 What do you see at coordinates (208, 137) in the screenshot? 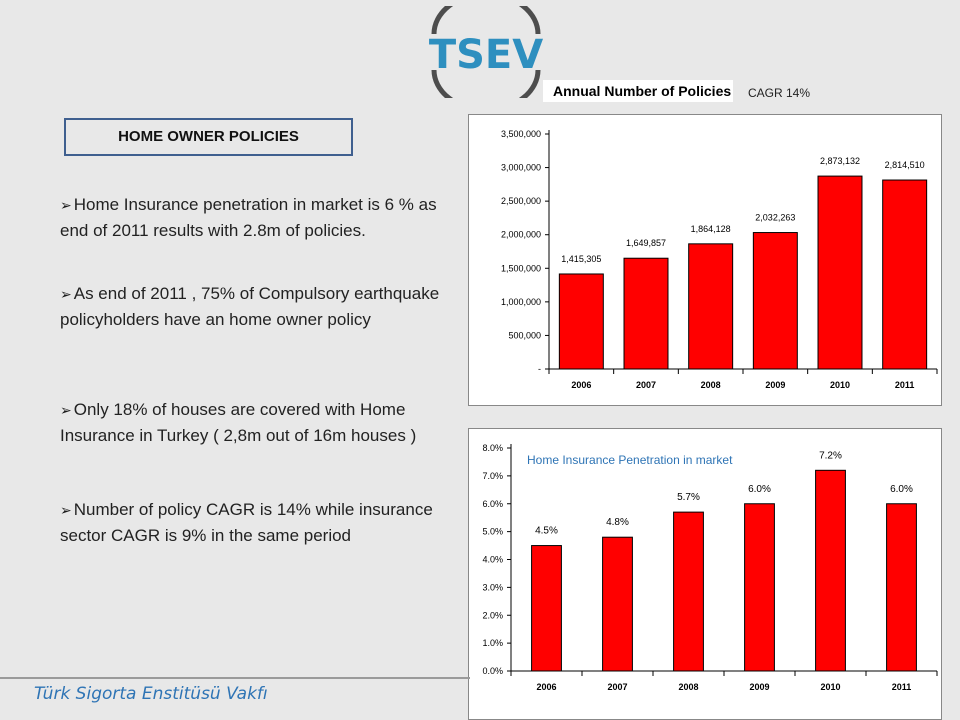
I see `section-title: HOME OWNER POLICIES` at bounding box center [208, 137].